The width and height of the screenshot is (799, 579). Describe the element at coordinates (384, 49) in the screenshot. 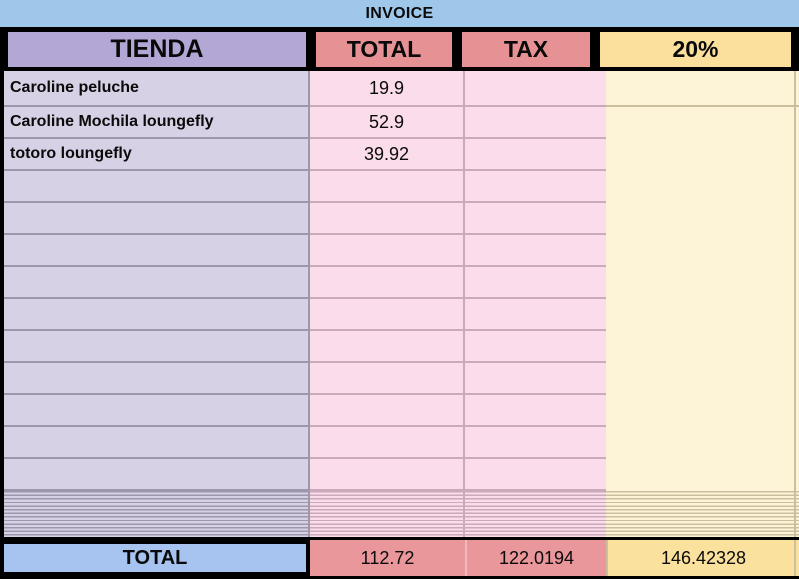

I see `column-header-total: TOTAL` at that location.